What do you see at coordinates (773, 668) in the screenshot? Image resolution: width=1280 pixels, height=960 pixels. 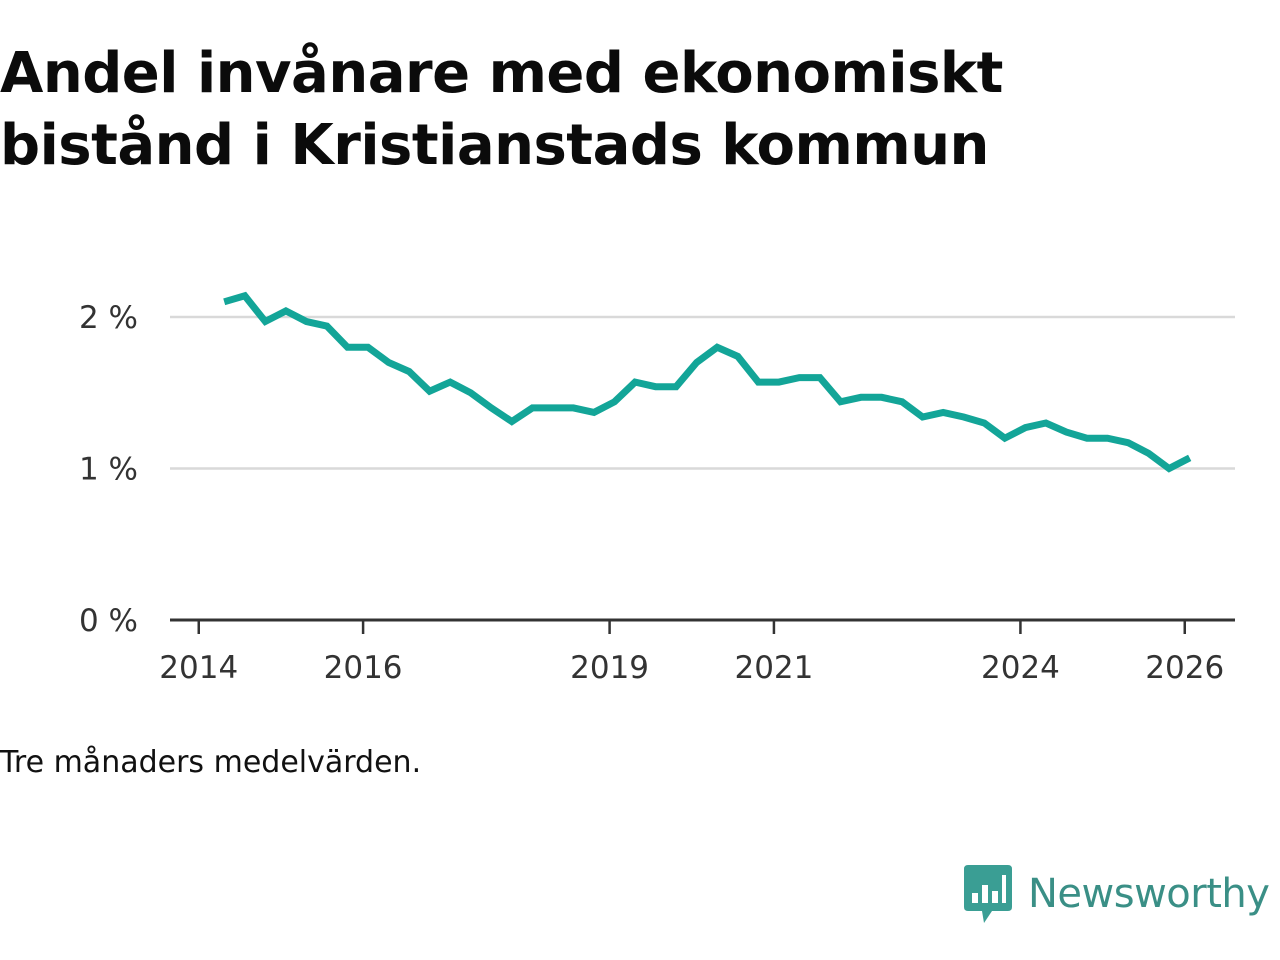 I see `x-tick-label: 2021` at bounding box center [773, 668].